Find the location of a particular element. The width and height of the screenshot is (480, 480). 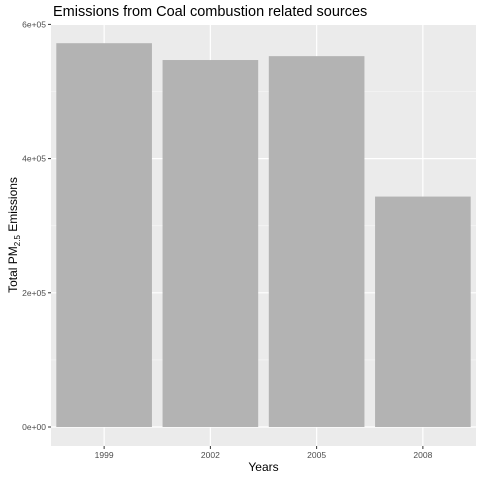

y-axis-label-prefix: Total PM is located at coordinates (12, 269).